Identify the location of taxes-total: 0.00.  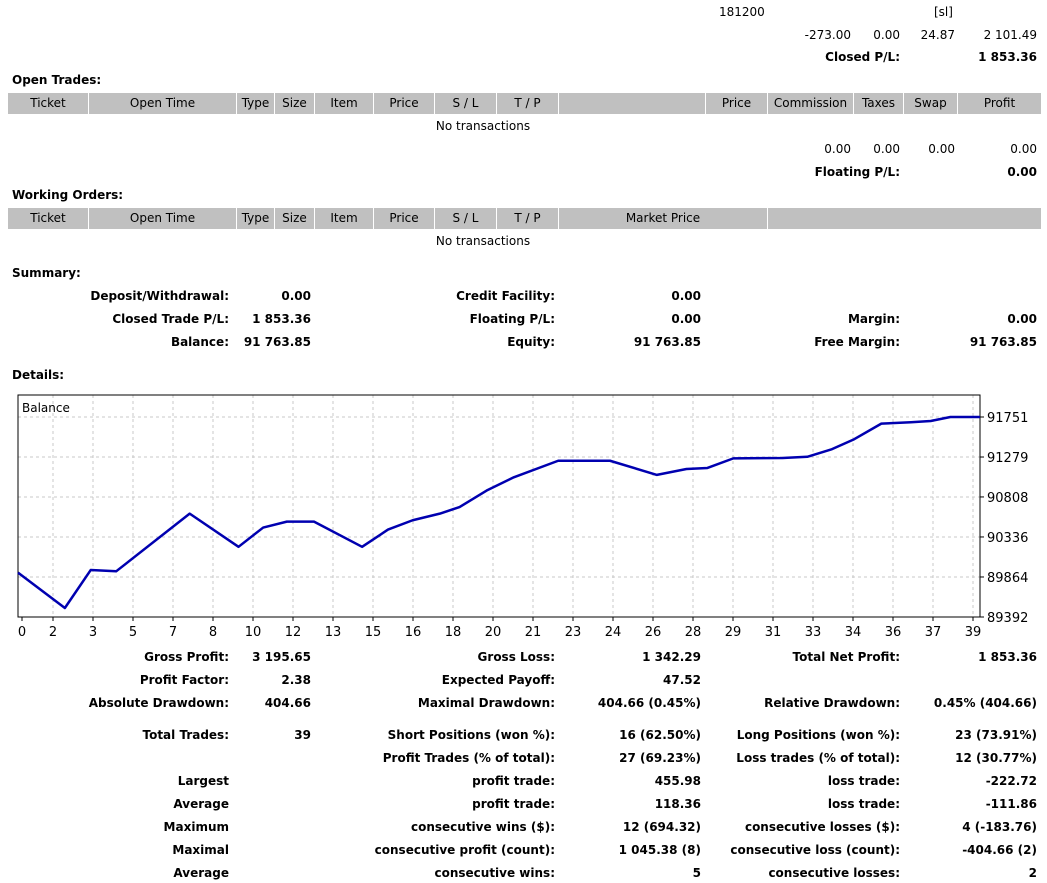
(886, 35).